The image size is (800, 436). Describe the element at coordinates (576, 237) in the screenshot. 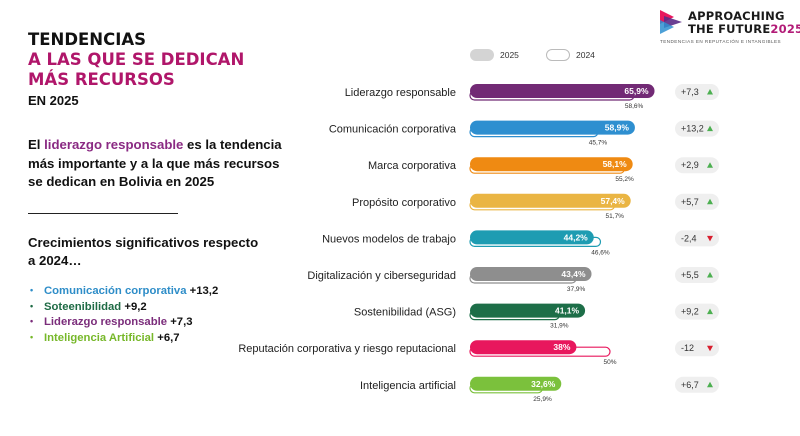

I see `value-label-2025: 44,2%` at that location.